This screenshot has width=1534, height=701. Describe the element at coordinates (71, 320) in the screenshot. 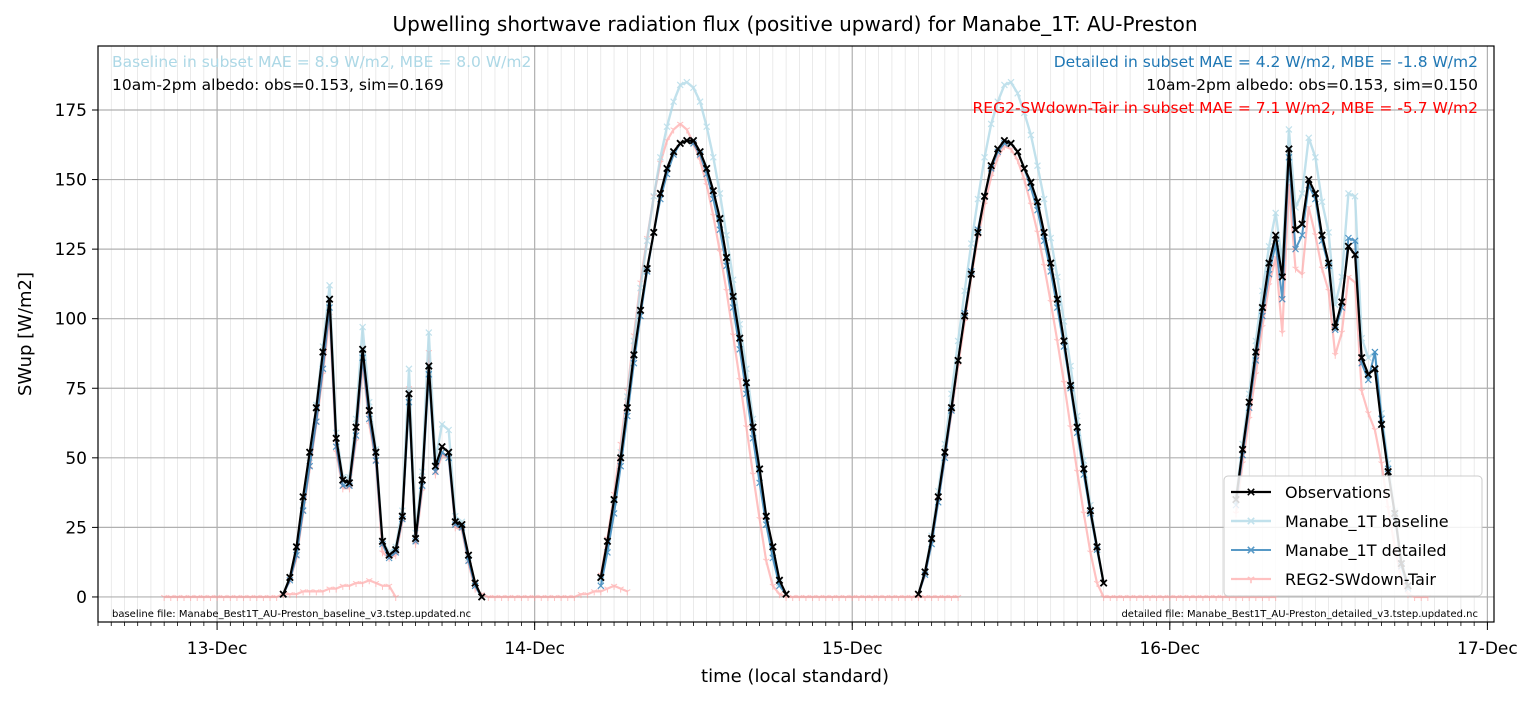

I see `y-tick-label: 100` at that location.